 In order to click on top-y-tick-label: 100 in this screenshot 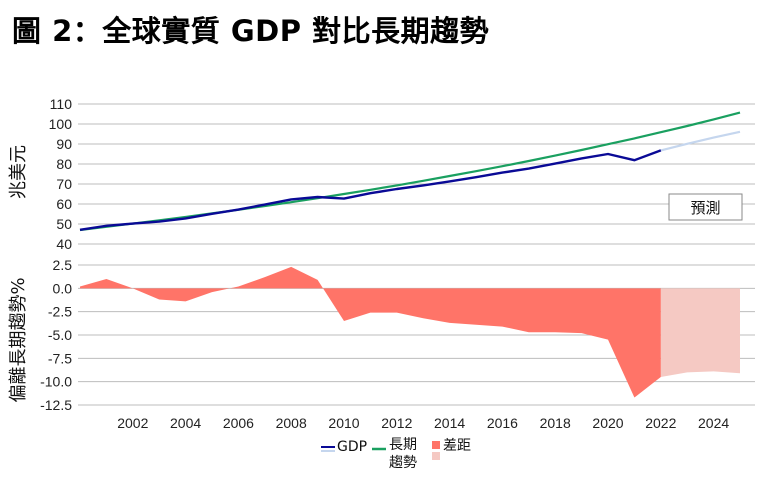, I will do `click(61, 124)`.